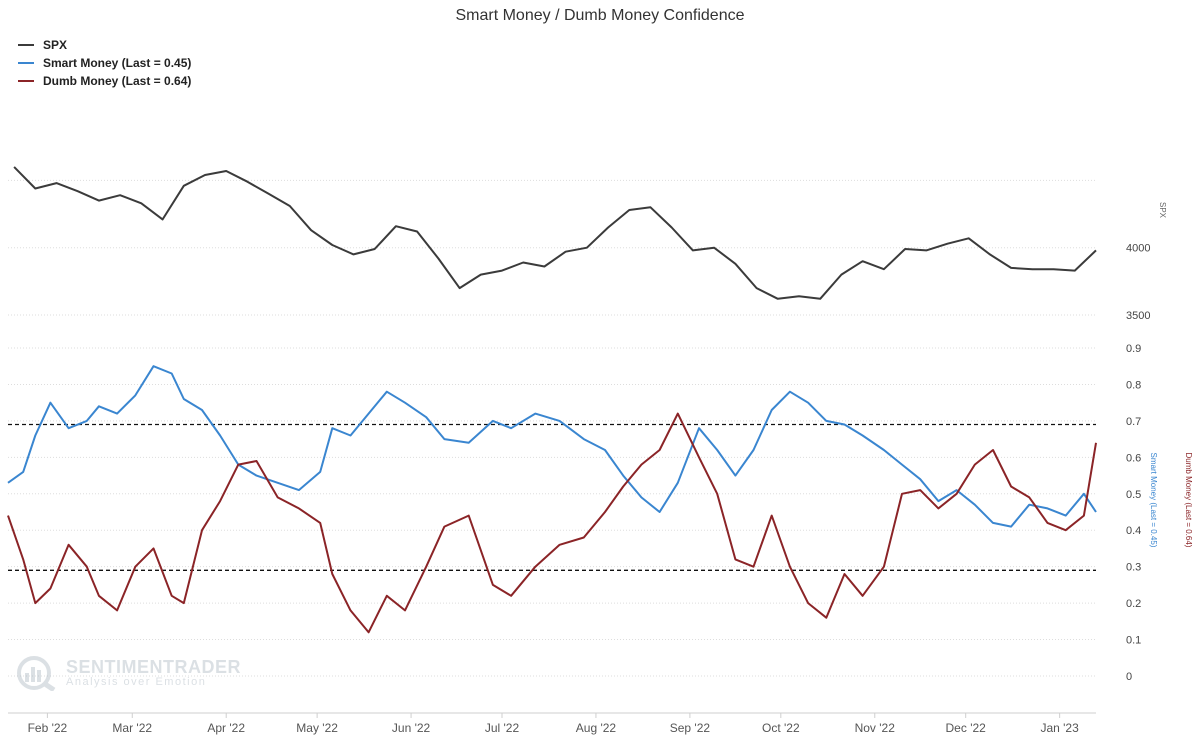 The height and width of the screenshot is (750, 1200). I want to click on x-tick-label: Mar '22, so click(132, 728).